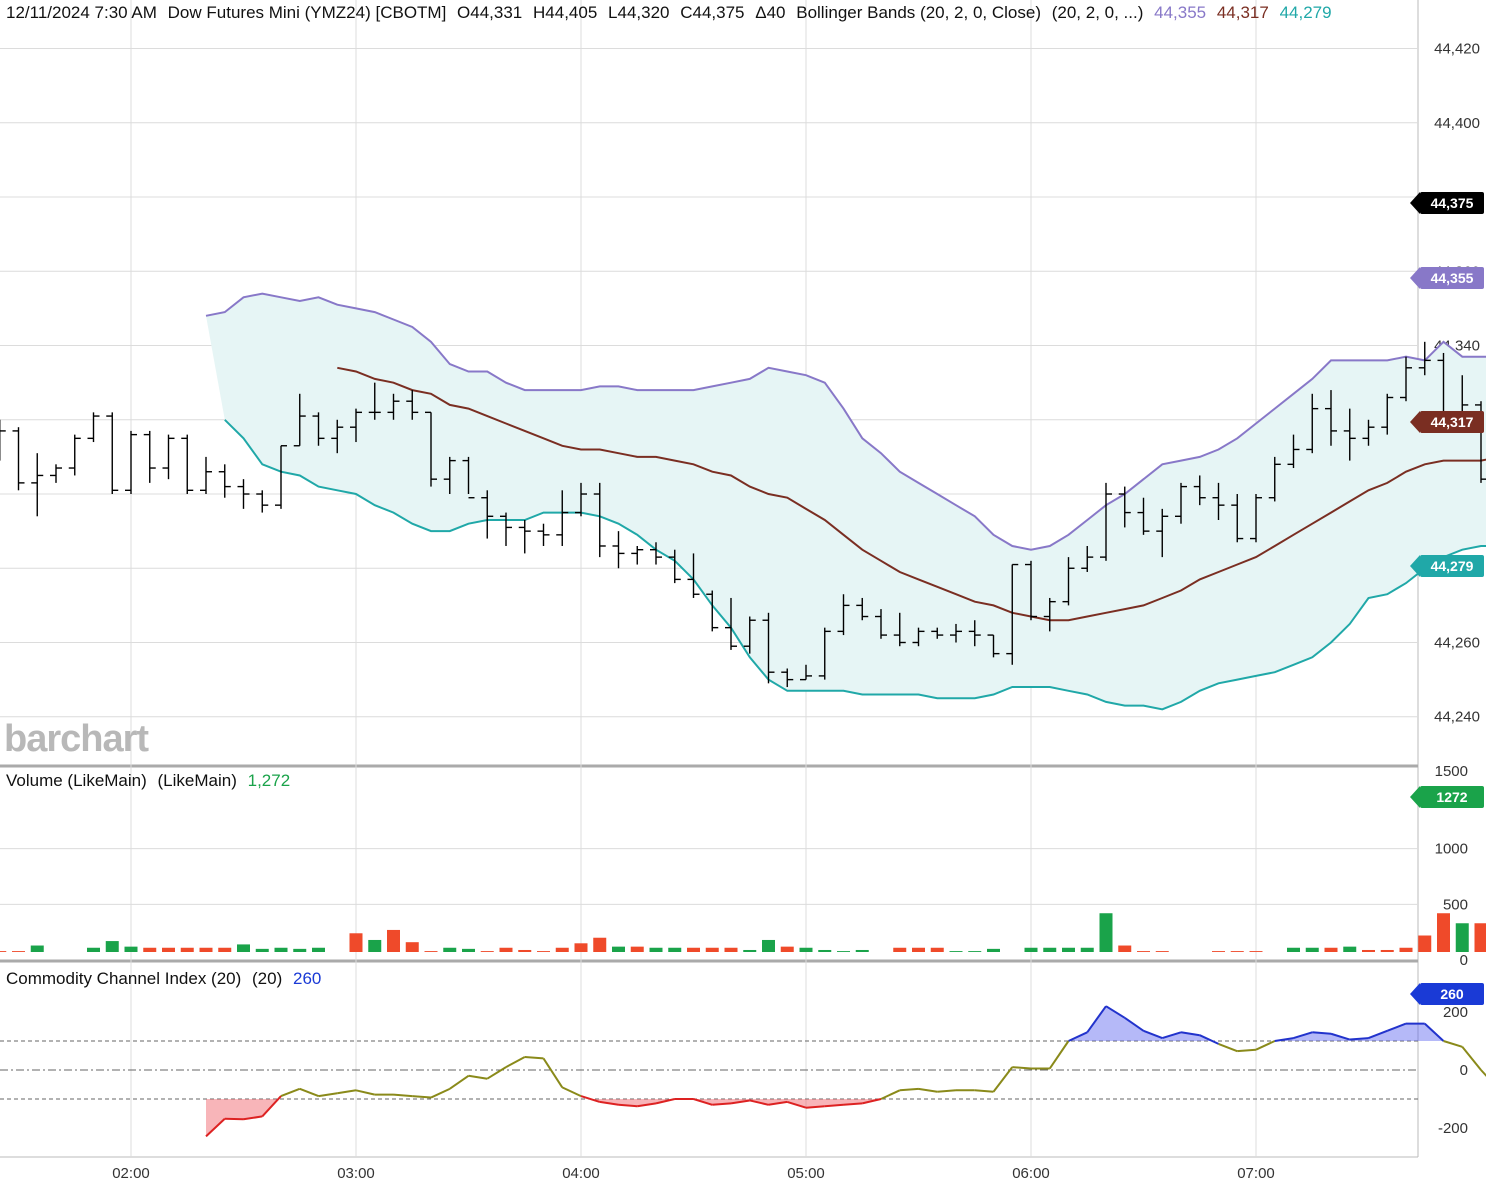 The width and height of the screenshot is (1486, 1191). What do you see at coordinates (1451, 771) in the screenshot?
I see `volume-tick-label: 1500` at bounding box center [1451, 771].